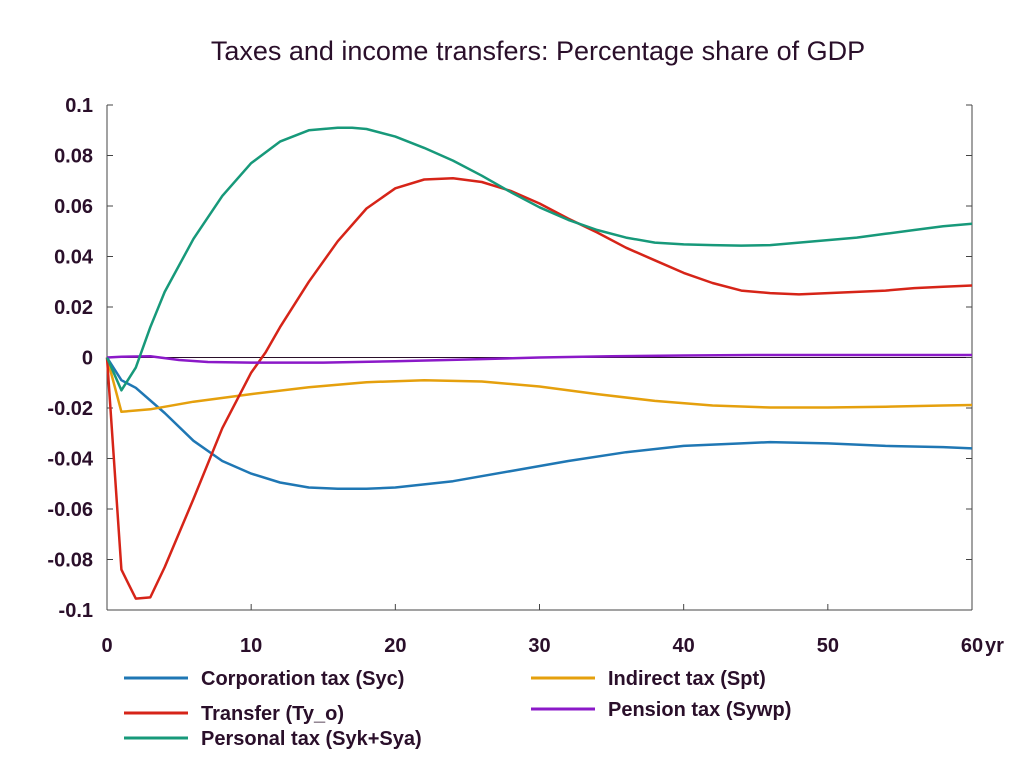 The width and height of the screenshot is (1024, 778). Describe the element at coordinates (106, 646) in the screenshot. I see `x-tick-label: 0` at that location.